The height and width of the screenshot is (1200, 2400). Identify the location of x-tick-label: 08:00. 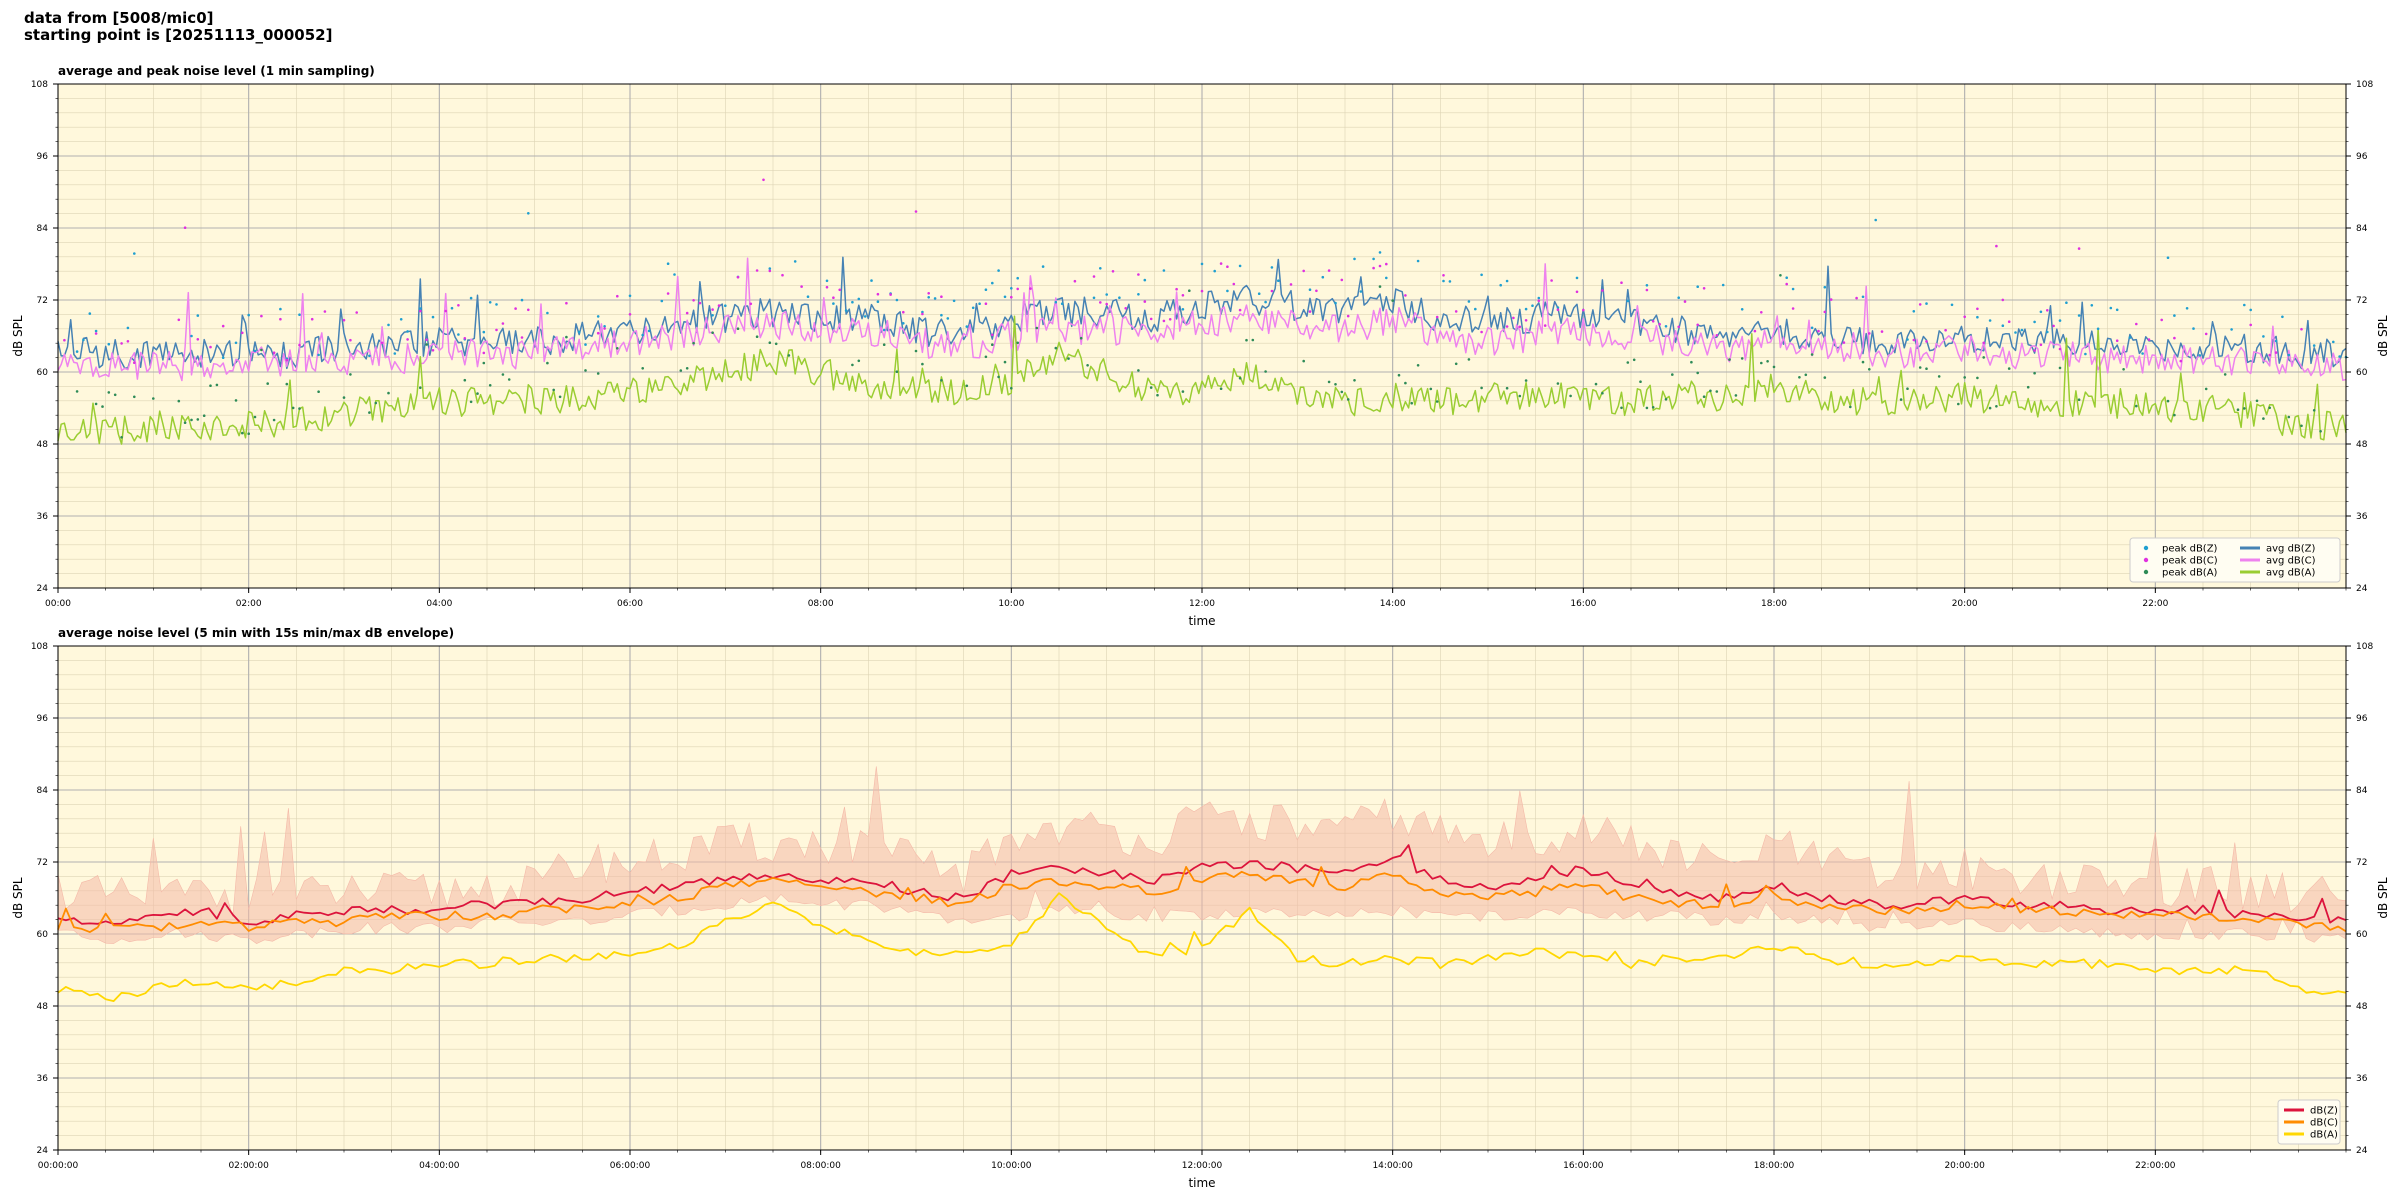
(821, 604).